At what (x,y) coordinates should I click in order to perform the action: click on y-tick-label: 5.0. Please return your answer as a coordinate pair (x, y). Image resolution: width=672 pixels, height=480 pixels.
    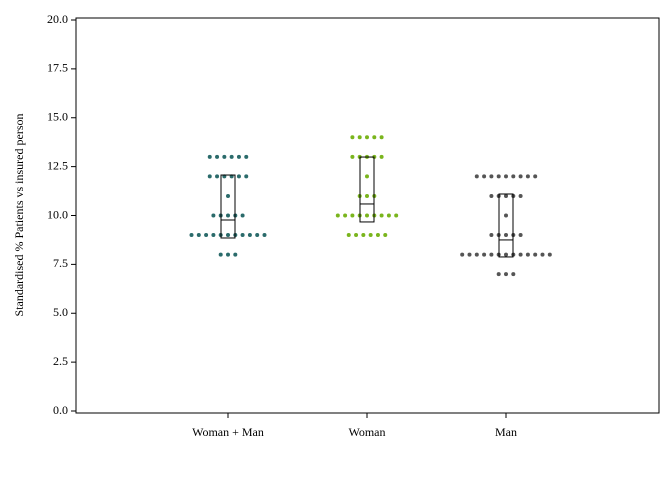
    Looking at the image, I should click on (60, 312).